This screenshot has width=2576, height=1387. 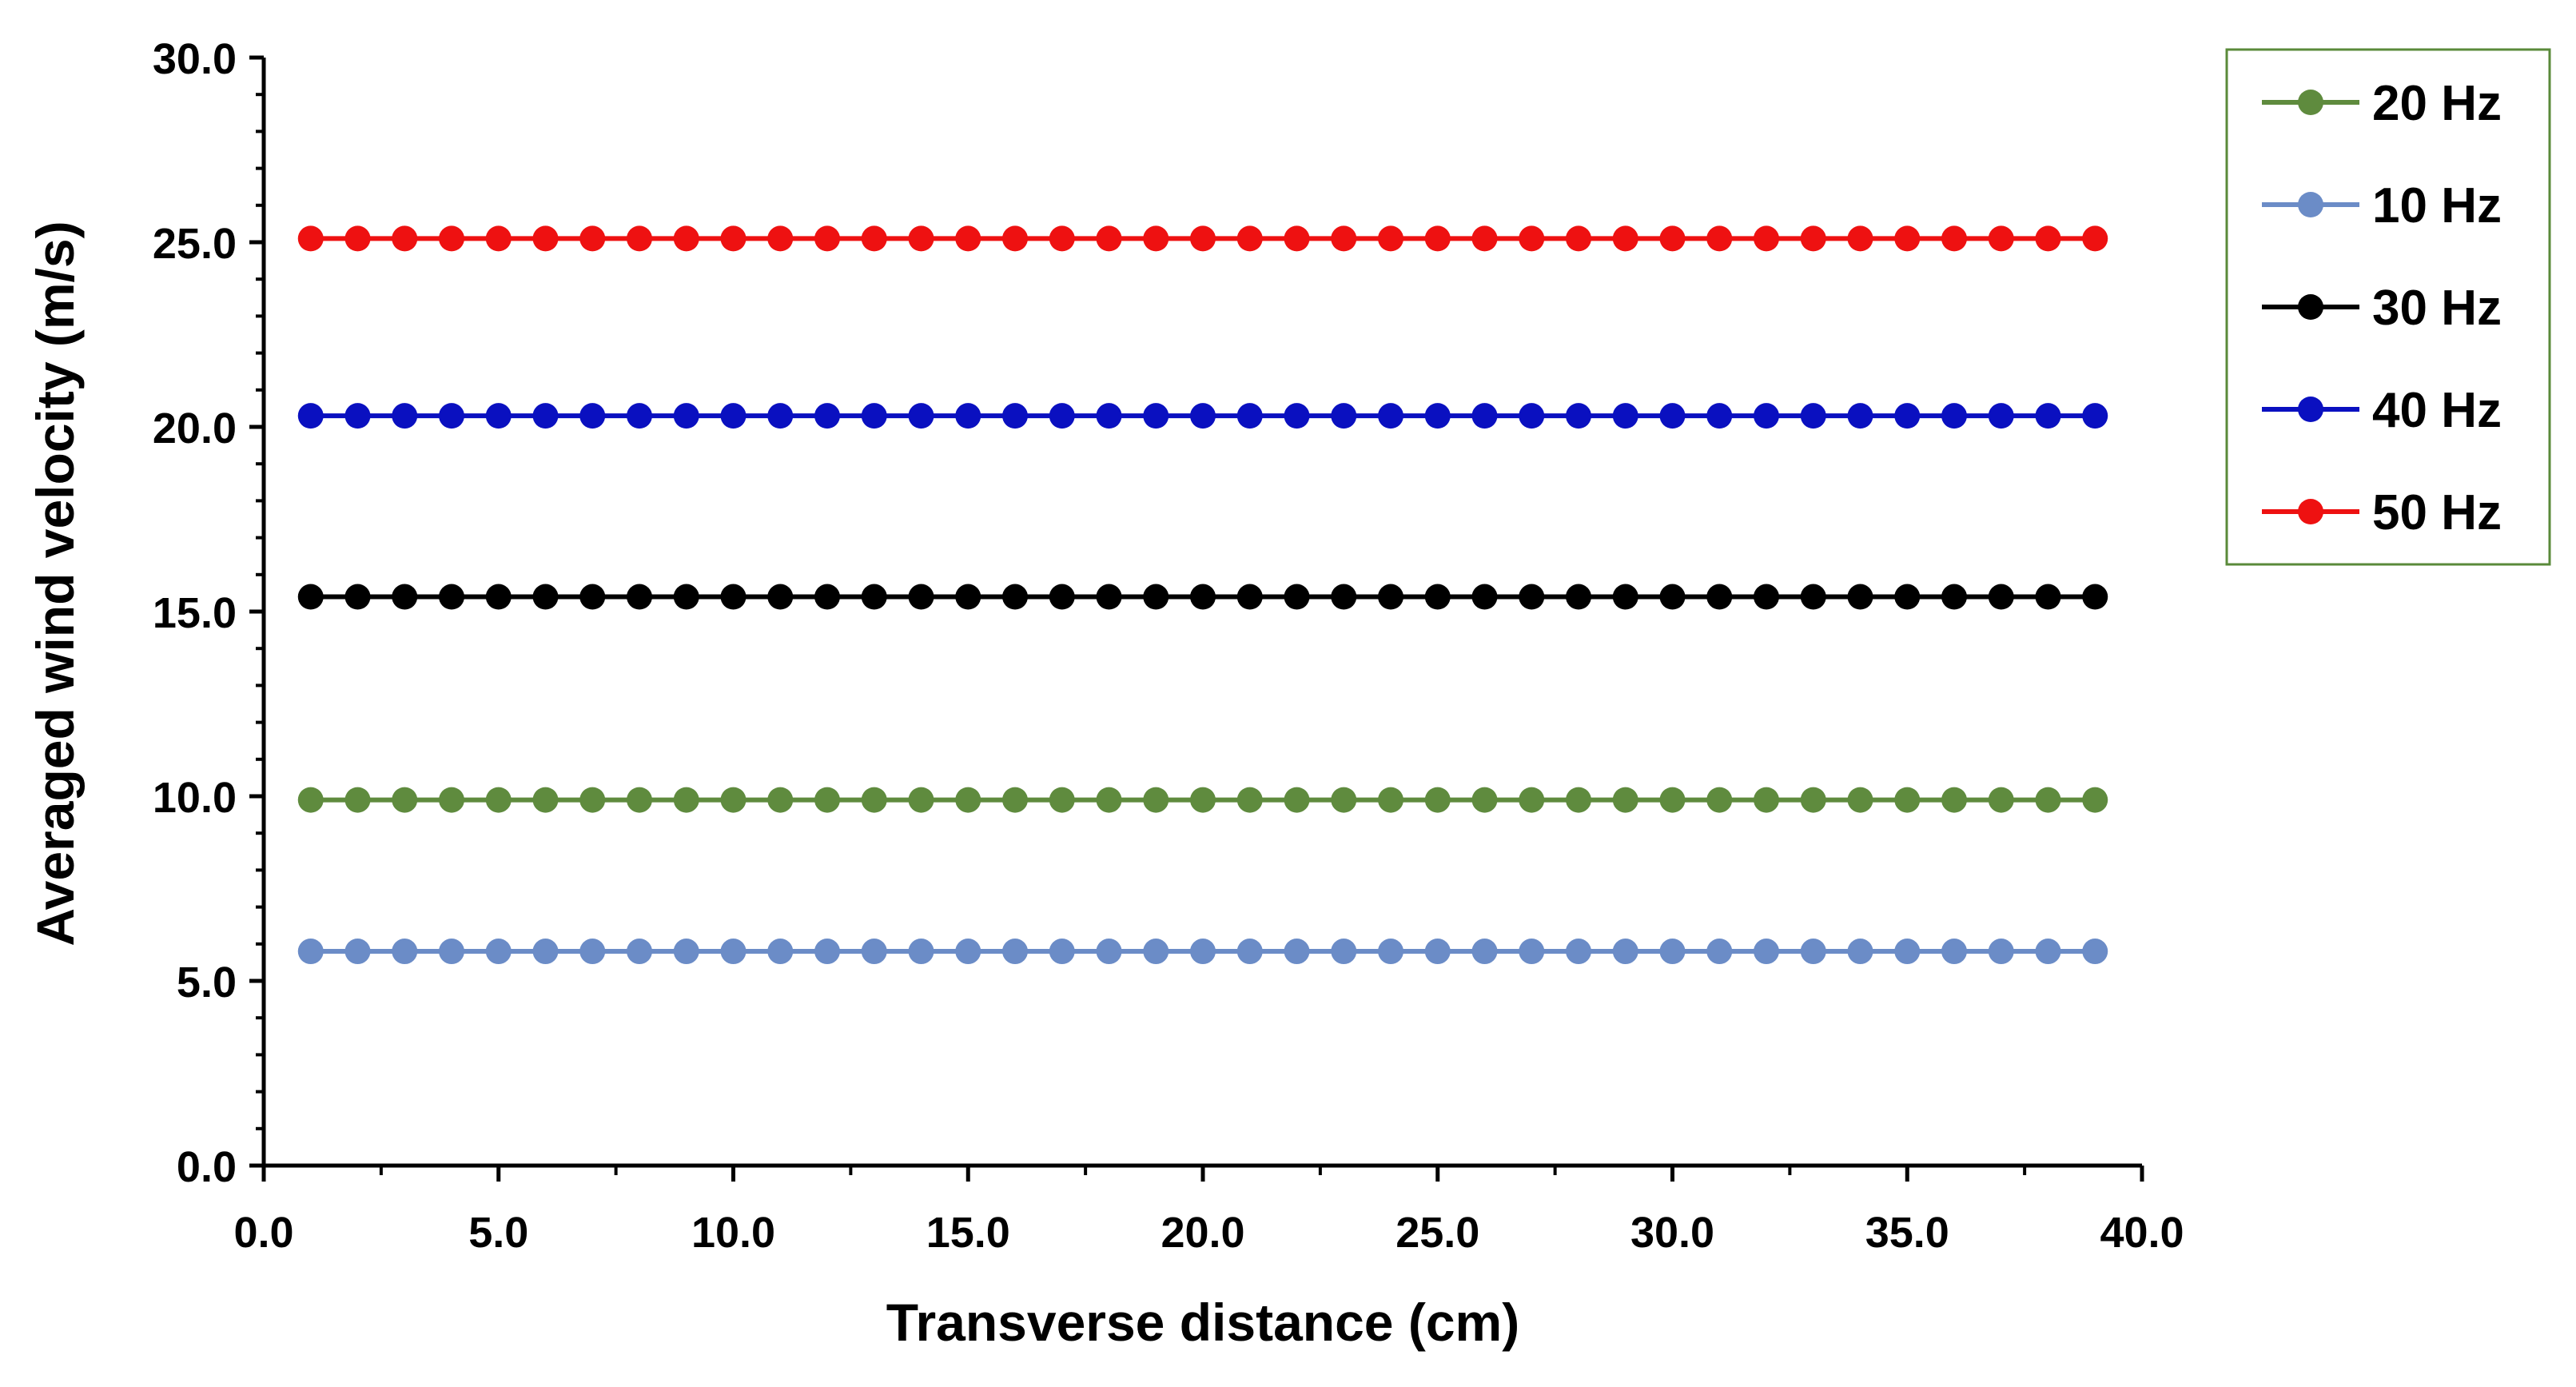 I want to click on y-axis-title: Averaged wind velocity (m/s), so click(x=55, y=583).